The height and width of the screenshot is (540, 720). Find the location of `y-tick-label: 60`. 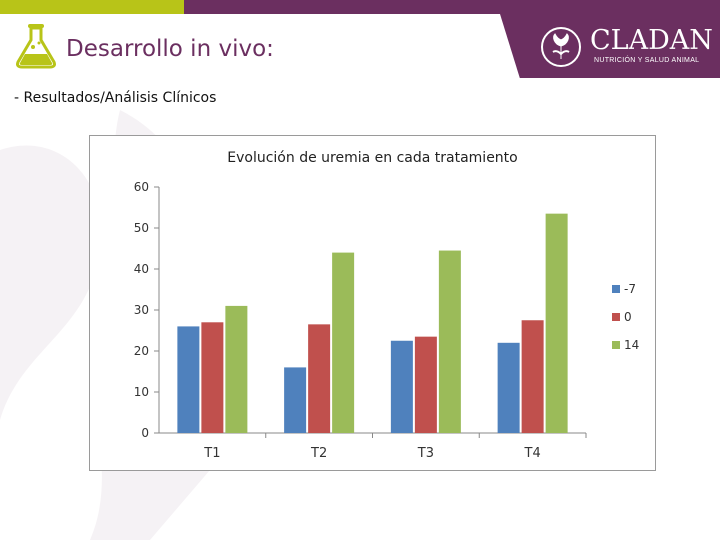

y-tick-label: 60 is located at coordinates (141, 187).